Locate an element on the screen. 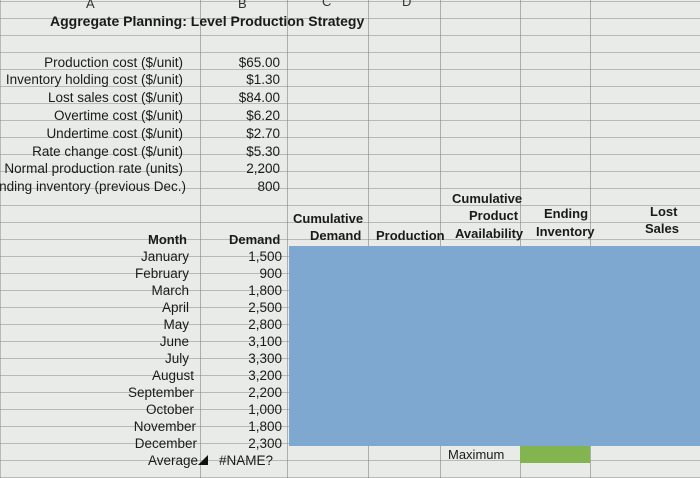  month-cell: September is located at coordinates (160, 392).